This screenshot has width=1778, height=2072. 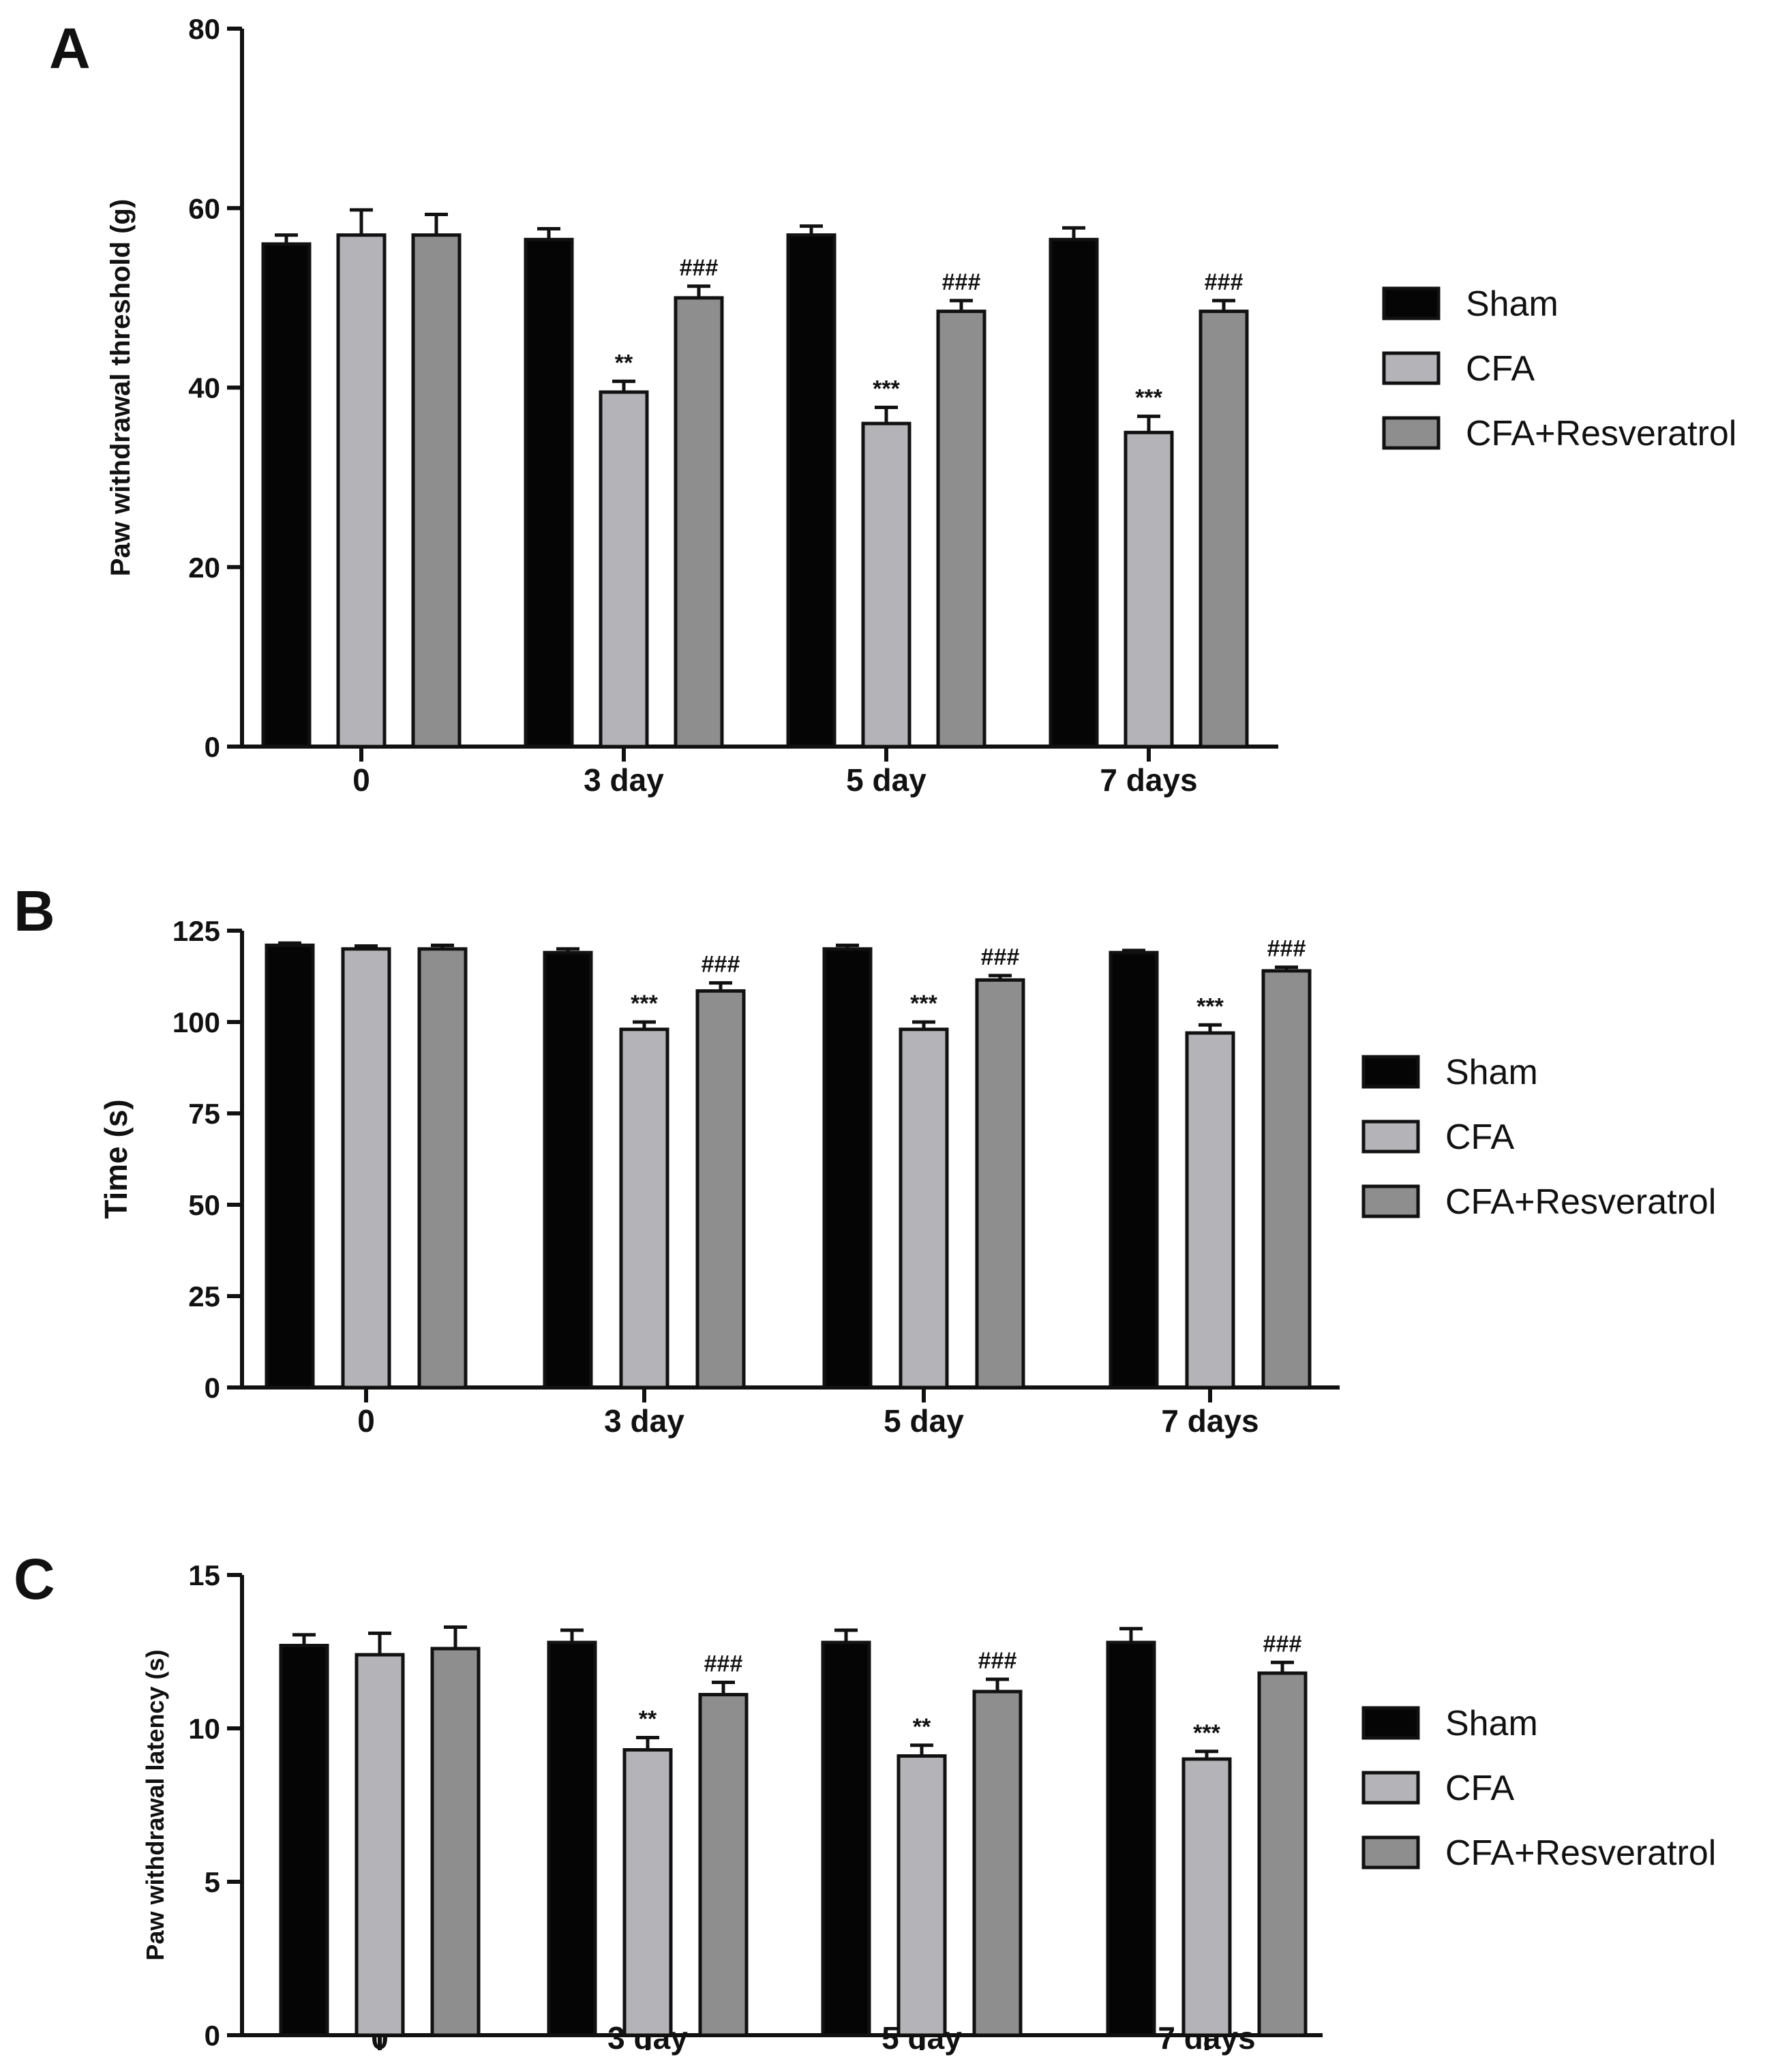 I want to click on y-tick-label: 25, so click(x=204, y=1296).